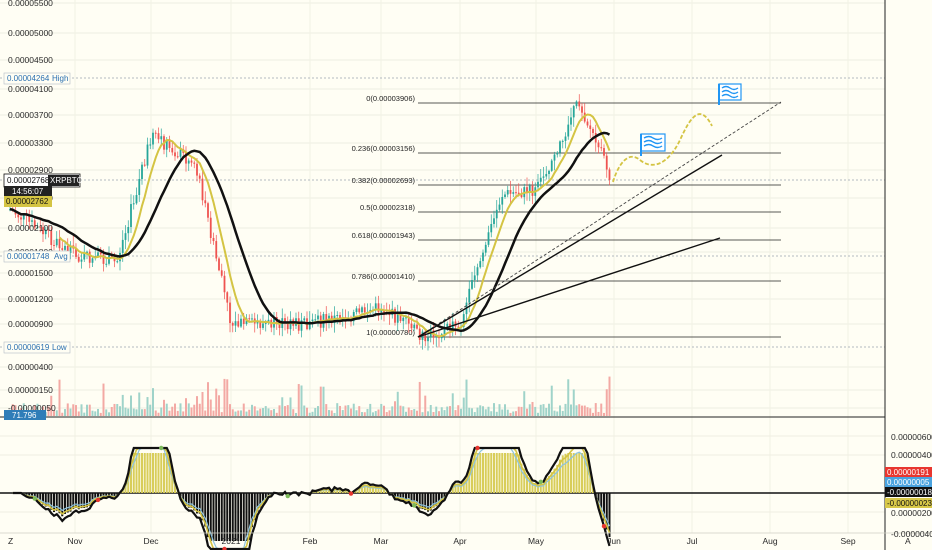  I want to click on osc-tick: 0.00000400, so click(911, 455).